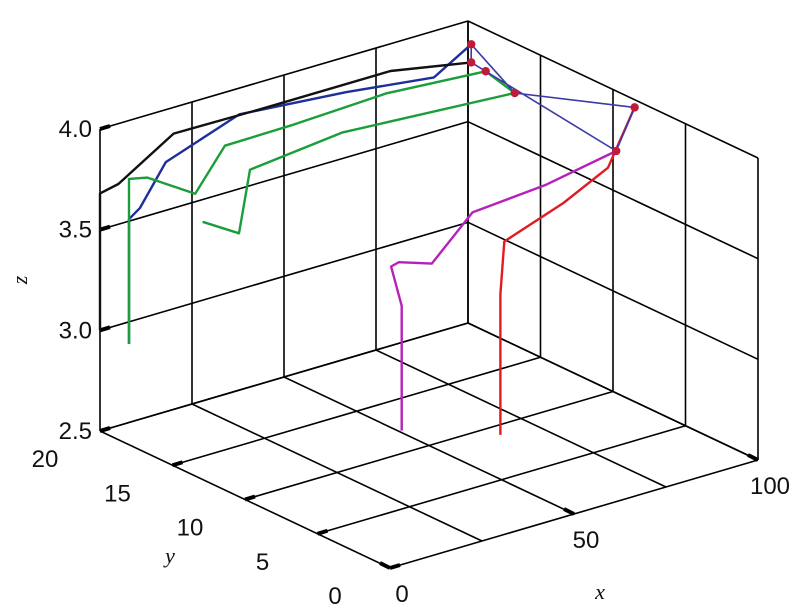  Describe the element at coordinates (75, 330) in the screenshot. I see `z-tick-label: 3.0` at that location.